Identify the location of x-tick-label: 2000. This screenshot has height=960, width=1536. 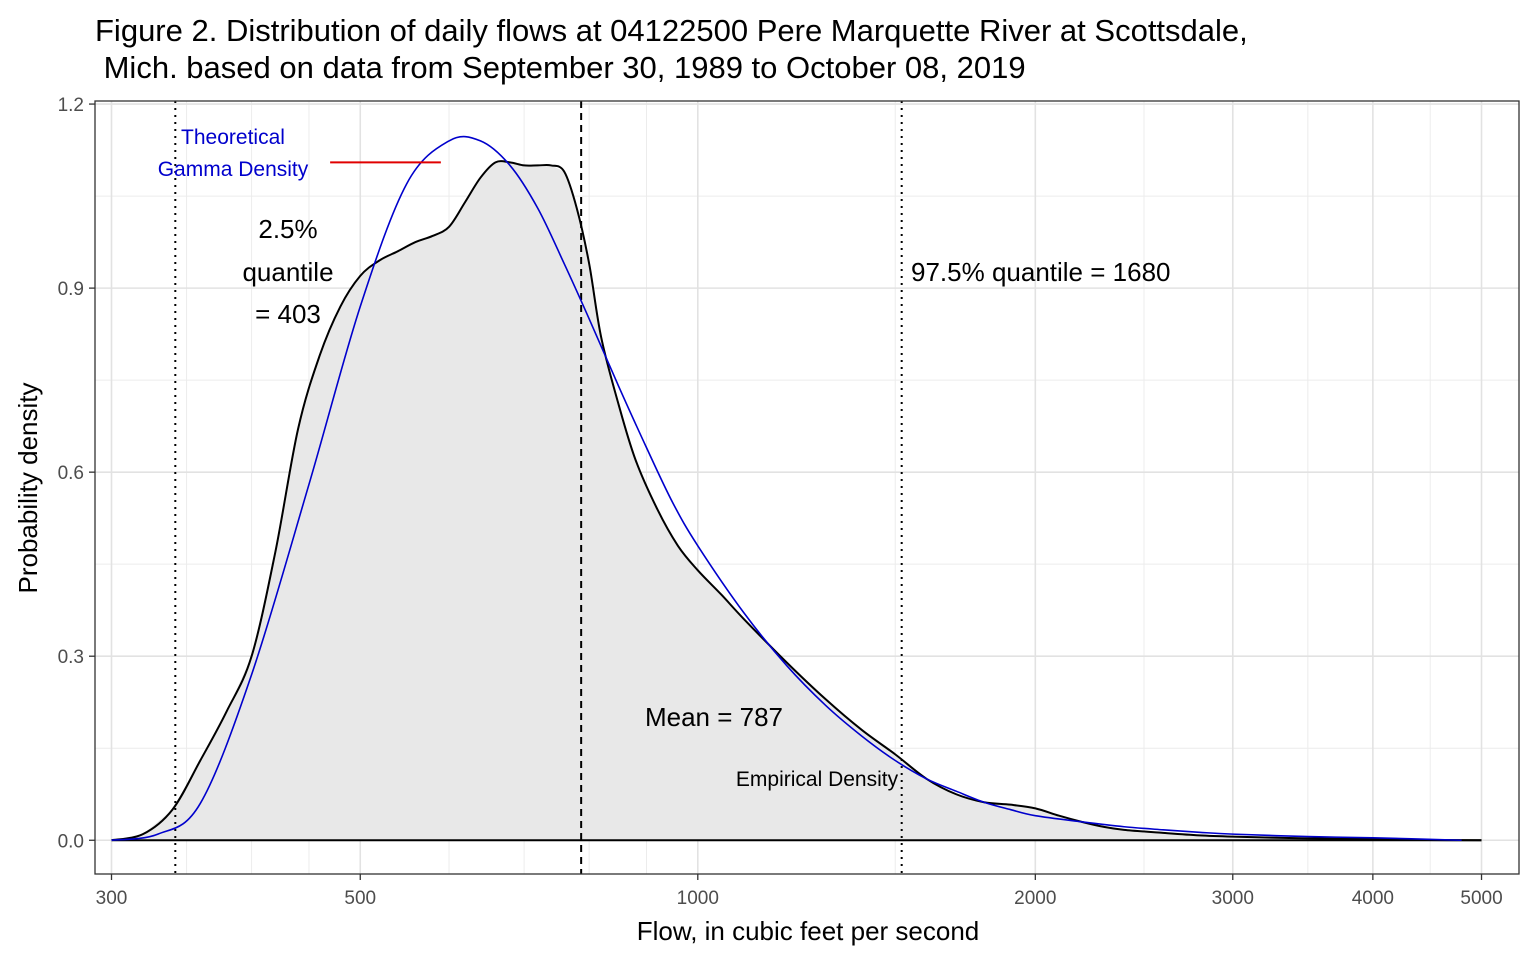
(1035, 898).